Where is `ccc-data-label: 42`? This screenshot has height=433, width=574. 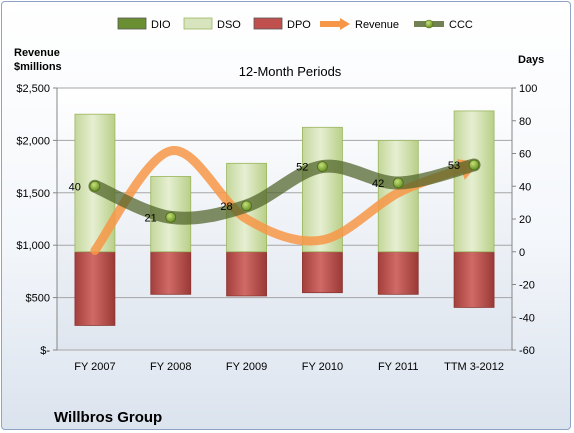
ccc-data-label: 42 is located at coordinates (378, 184).